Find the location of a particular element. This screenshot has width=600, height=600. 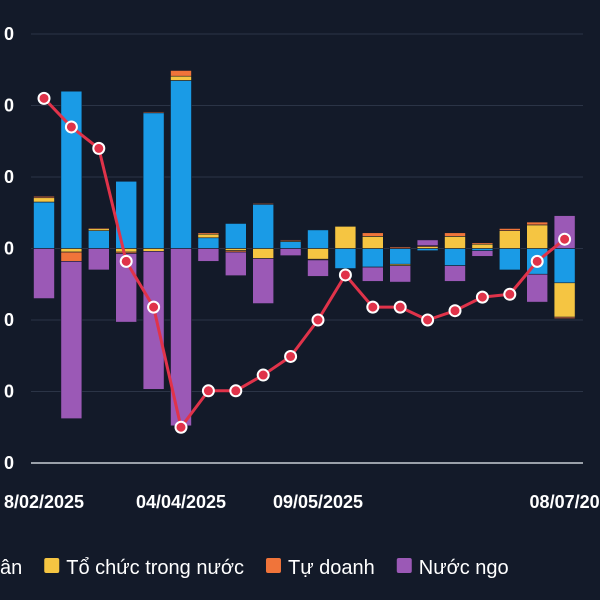

legend-label: ân is located at coordinates (11, 568).